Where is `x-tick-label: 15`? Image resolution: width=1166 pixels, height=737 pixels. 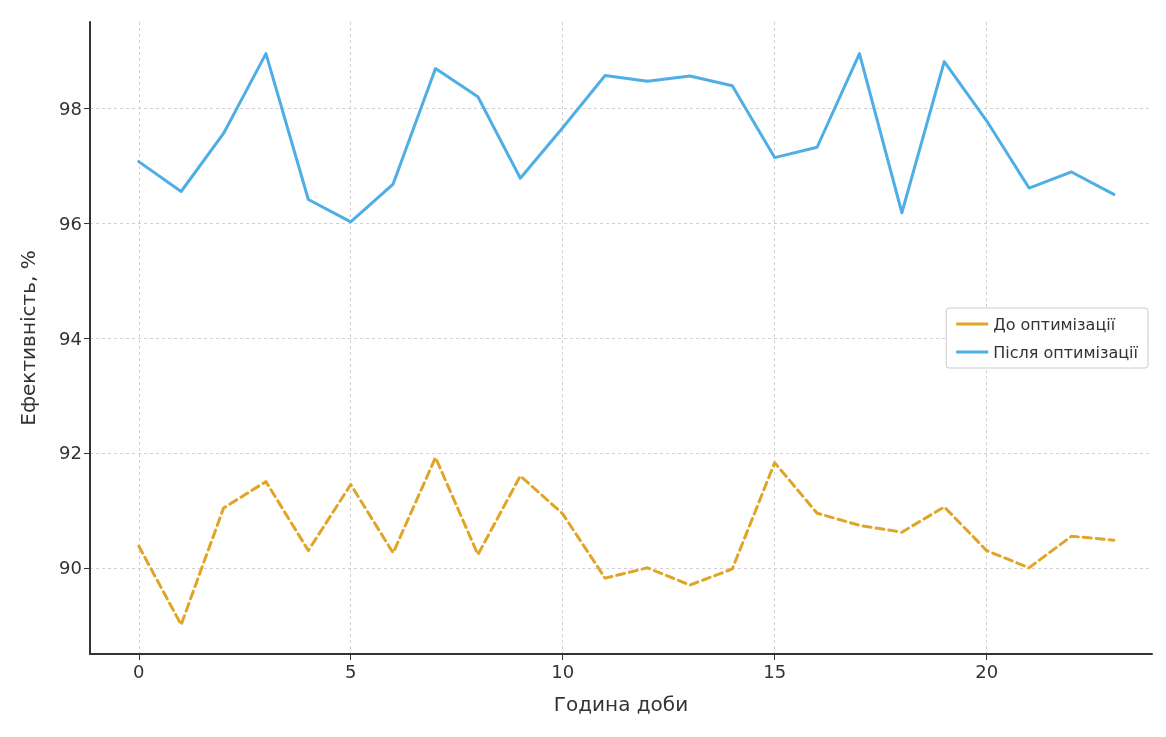 x-tick-label: 15 is located at coordinates (775, 671).